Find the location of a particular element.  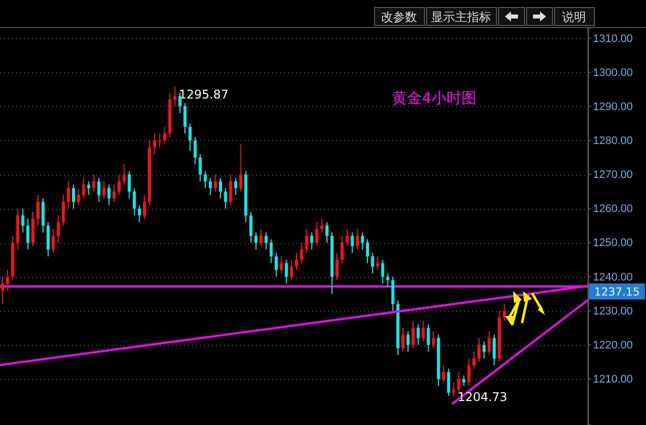

y-tick-label: 1240.00 is located at coordinates (613, 277).